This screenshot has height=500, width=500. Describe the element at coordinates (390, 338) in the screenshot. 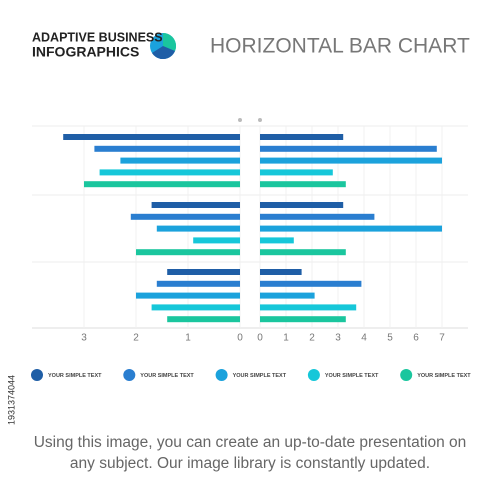

I see `x-tick-label: 5` at that location.